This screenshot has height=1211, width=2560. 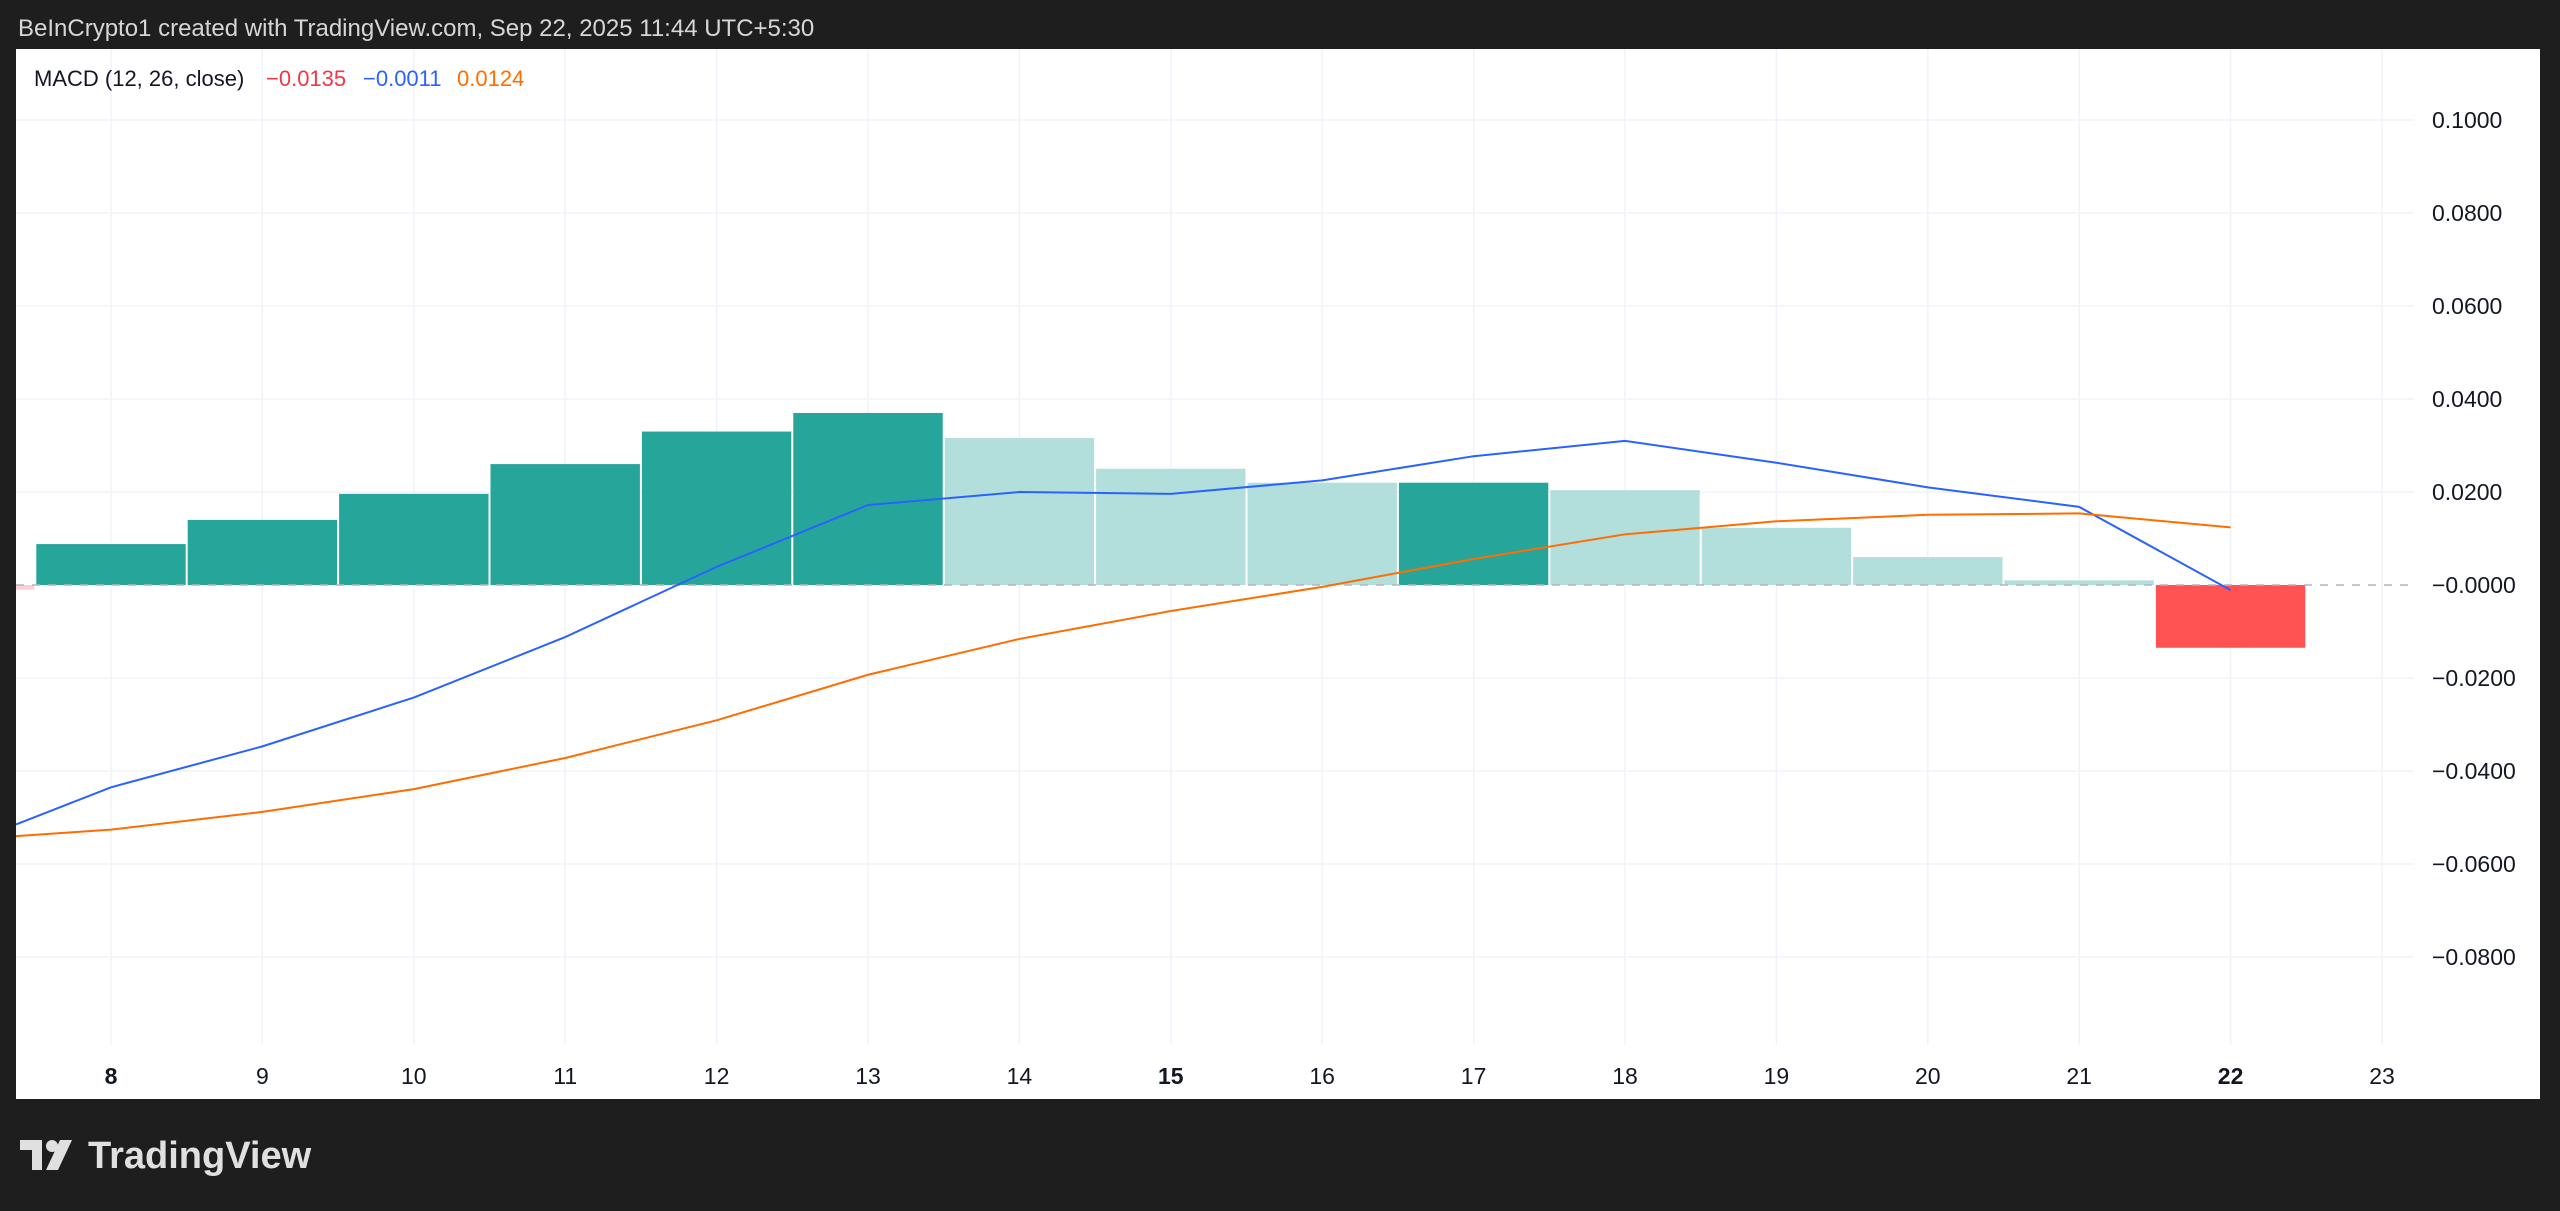 I want to click on y-tick-label: −0.0200, so click(x=2474, y=678).